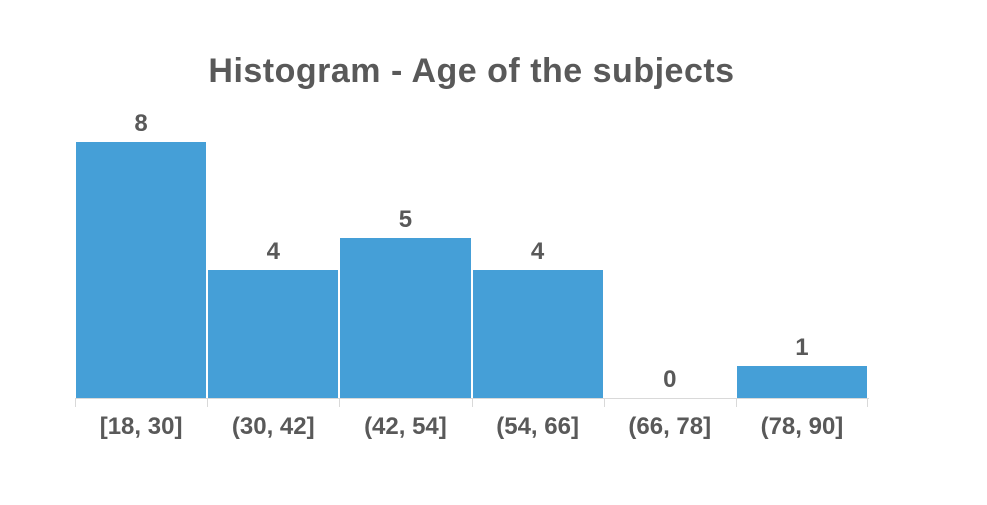 Image resolution: width=987 pixels, height=505 pixels. What do you see at coordinates (141, 123) in the screenshot?
I see `bar-value-label: 8` at bounding box center [141, 123].